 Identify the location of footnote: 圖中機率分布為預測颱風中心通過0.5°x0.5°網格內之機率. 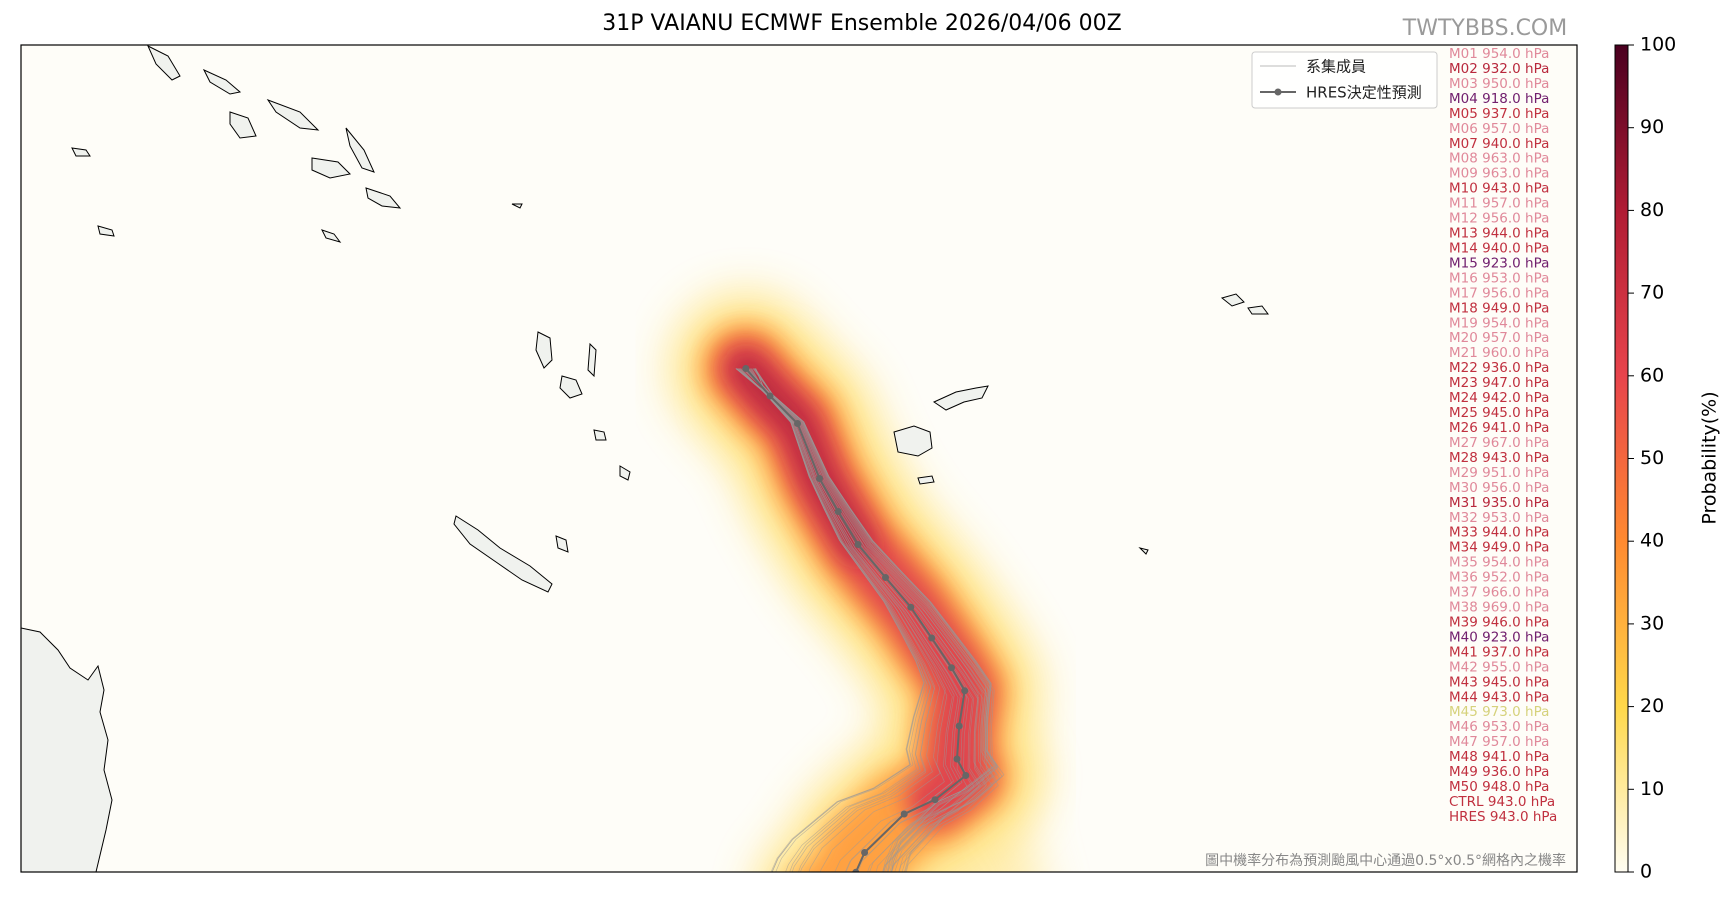
(1385, 860).